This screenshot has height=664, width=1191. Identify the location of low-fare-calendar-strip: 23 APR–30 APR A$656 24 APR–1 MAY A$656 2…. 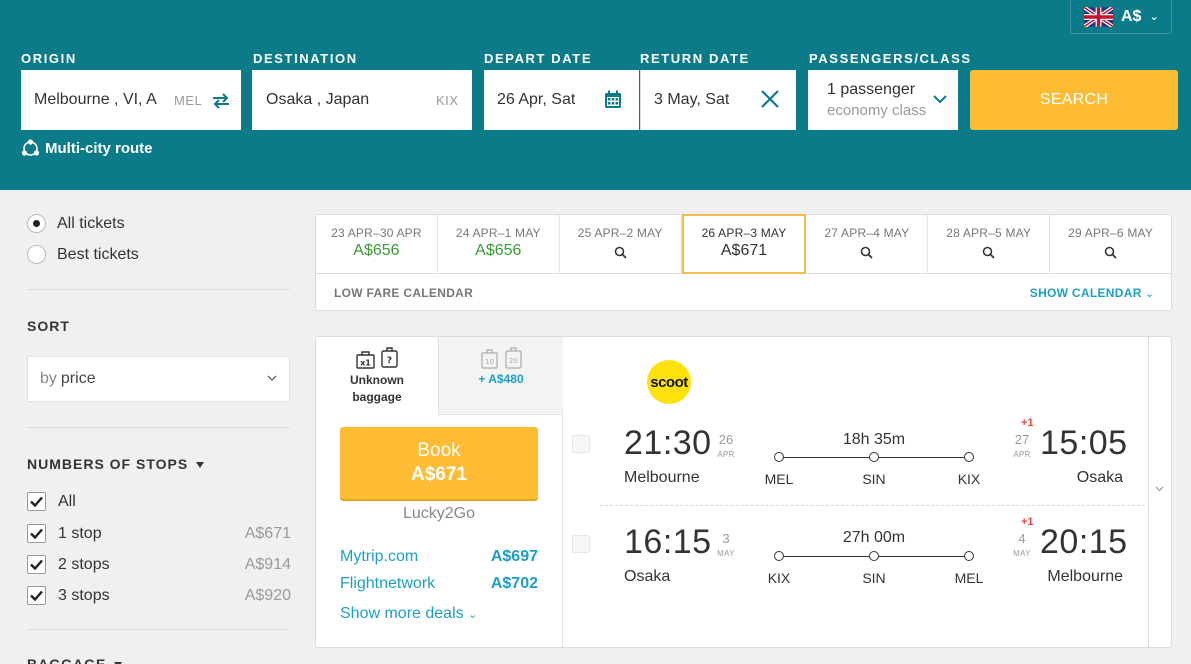
(743, 262).